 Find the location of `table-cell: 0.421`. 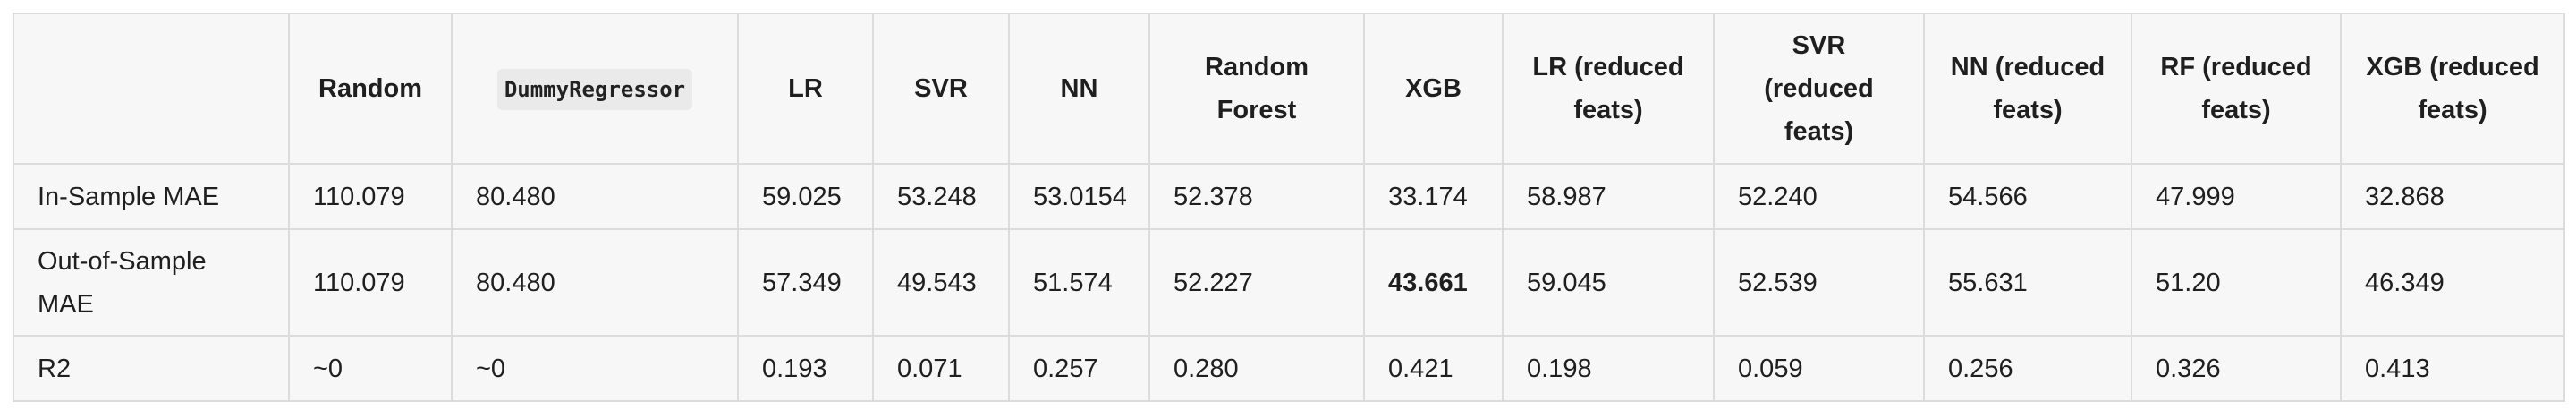

table-cell: 0.421 is located at coordinates (1433, 369).